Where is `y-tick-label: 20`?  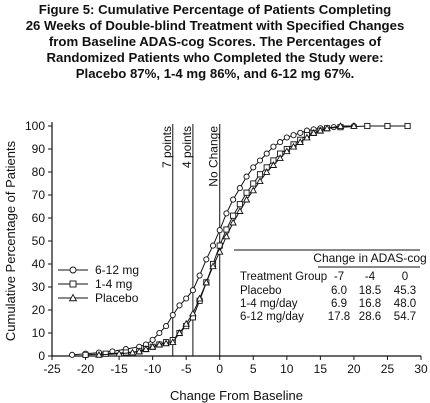 y-tick-label: 20 is located at coordinates (39, 310).